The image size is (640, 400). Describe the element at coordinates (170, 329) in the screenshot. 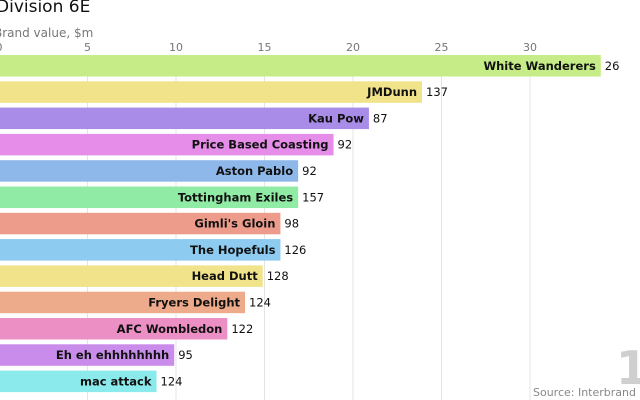

I see `bar-category-label: AFC Wombledon` at that location.